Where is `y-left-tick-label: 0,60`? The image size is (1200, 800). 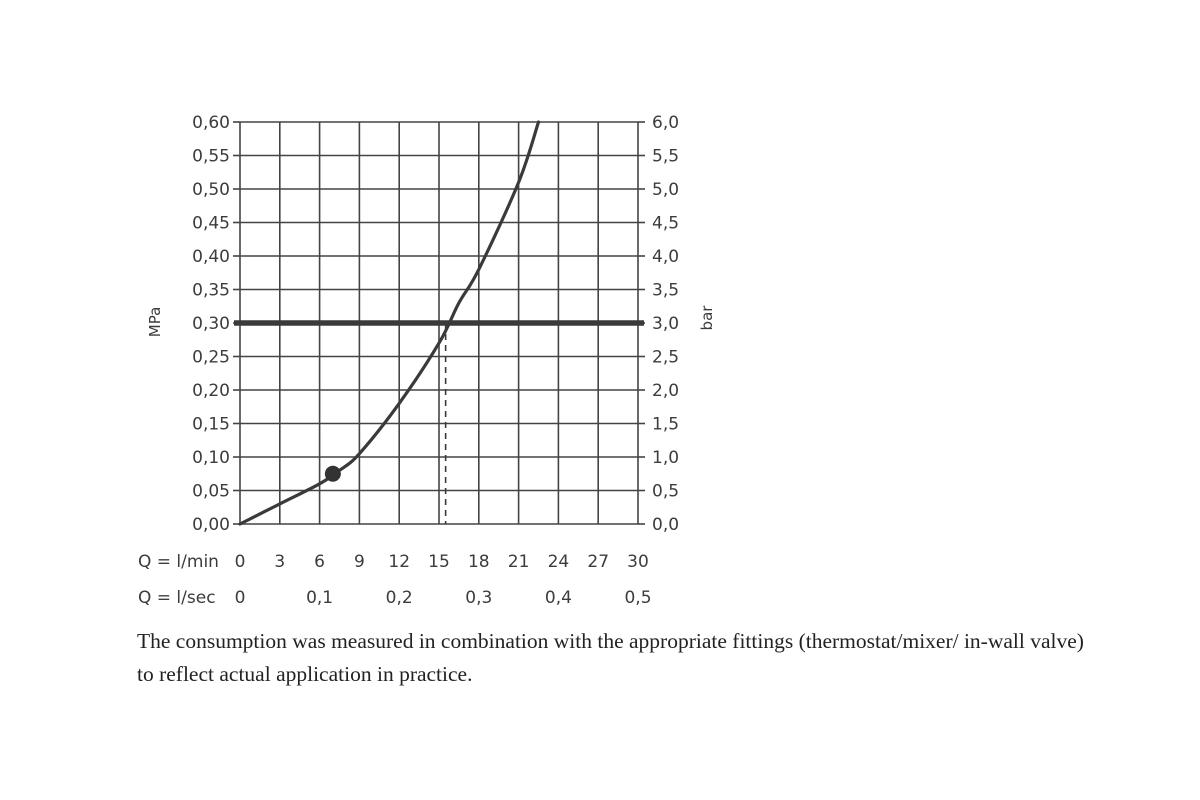
y-left-tick-label: 0,60 is located at coordinates (211, 123).